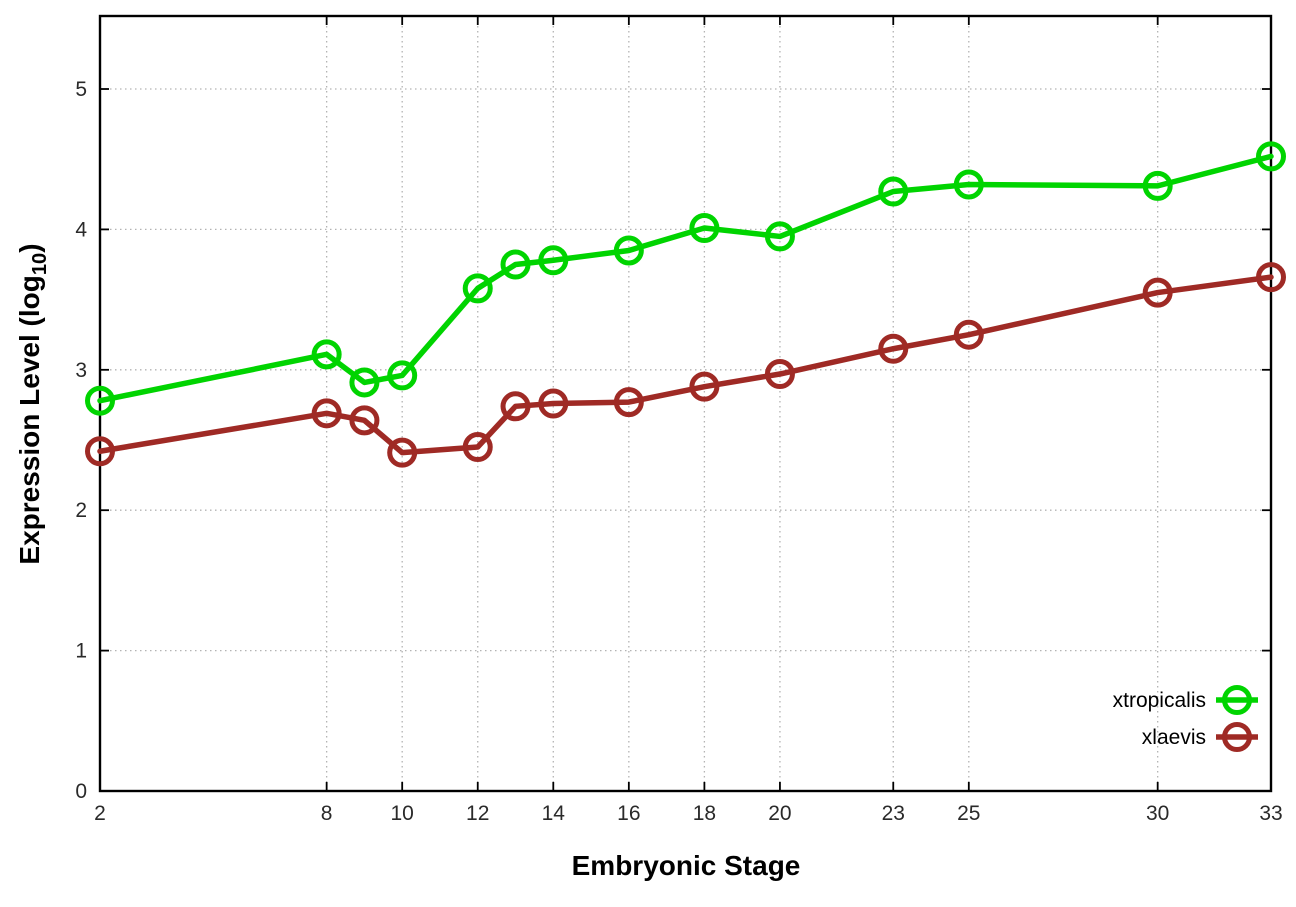 Image resolution: width=1296 pixels, height=907 pixels. I want to click on x-tick-label-20: 20, so click(779, 813).